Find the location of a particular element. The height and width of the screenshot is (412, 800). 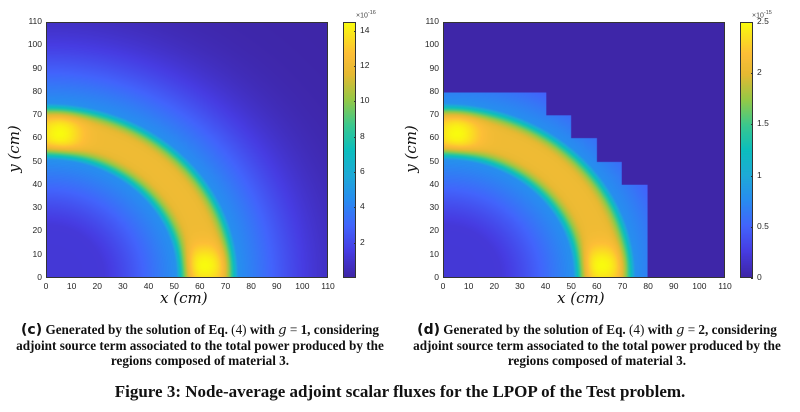

colorbar-tick-label-c: 10 is located at coordinates (365, 100).